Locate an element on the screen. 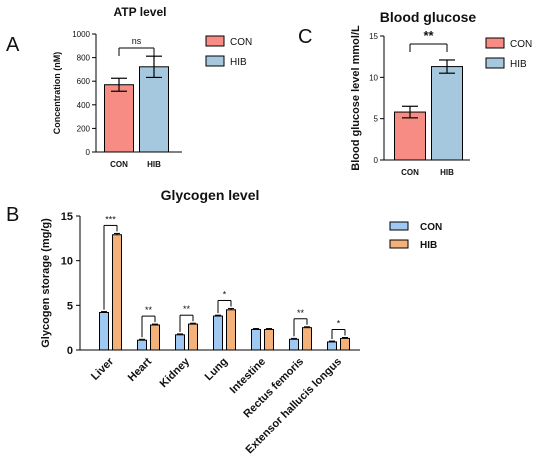  atp-bar-con is located at coordinates (119, 118).